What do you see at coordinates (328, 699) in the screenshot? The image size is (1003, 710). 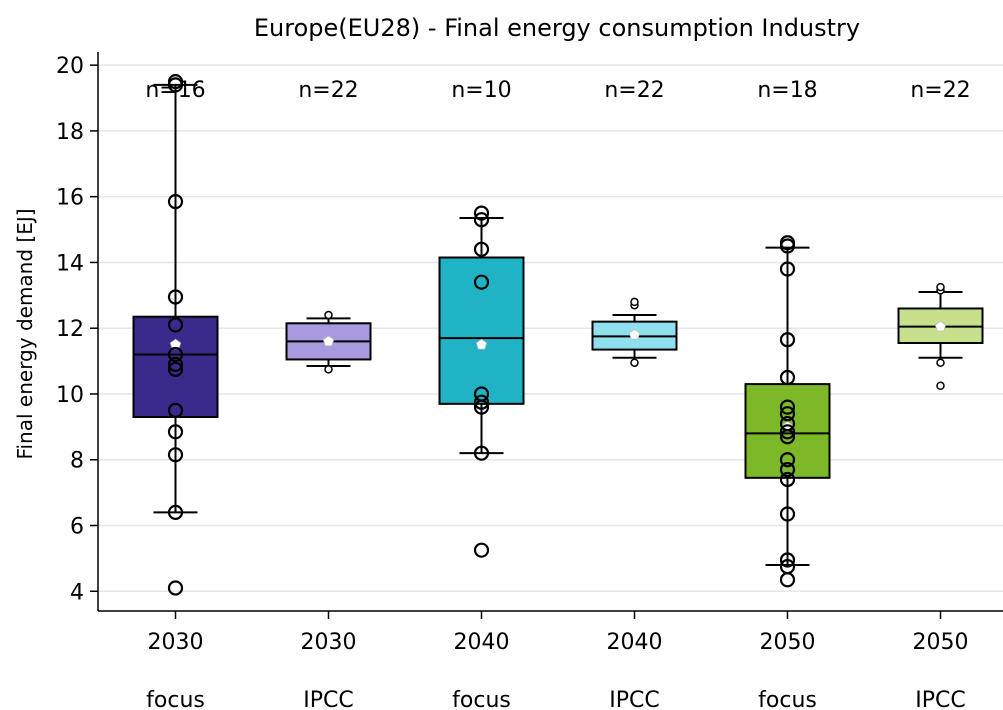 I see `x-tick-group-1: IPCC` at bounding box center [328, 699].